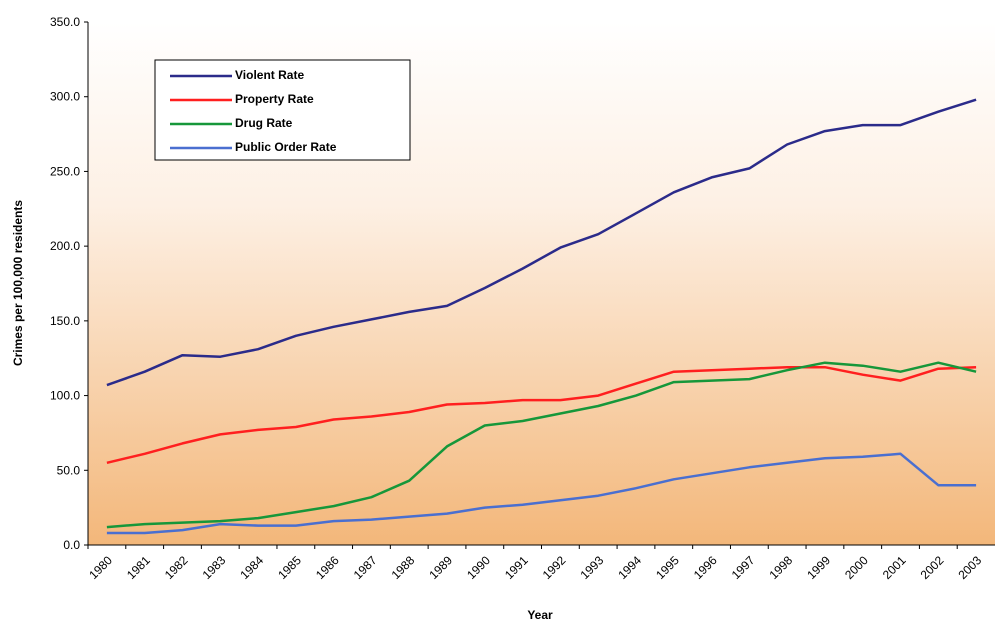 The height and width of the screenshot is (623, 995). Describe the element at coordinates (705, 567) in the screenshot. I see `x-tick-label: 1996` at that location.